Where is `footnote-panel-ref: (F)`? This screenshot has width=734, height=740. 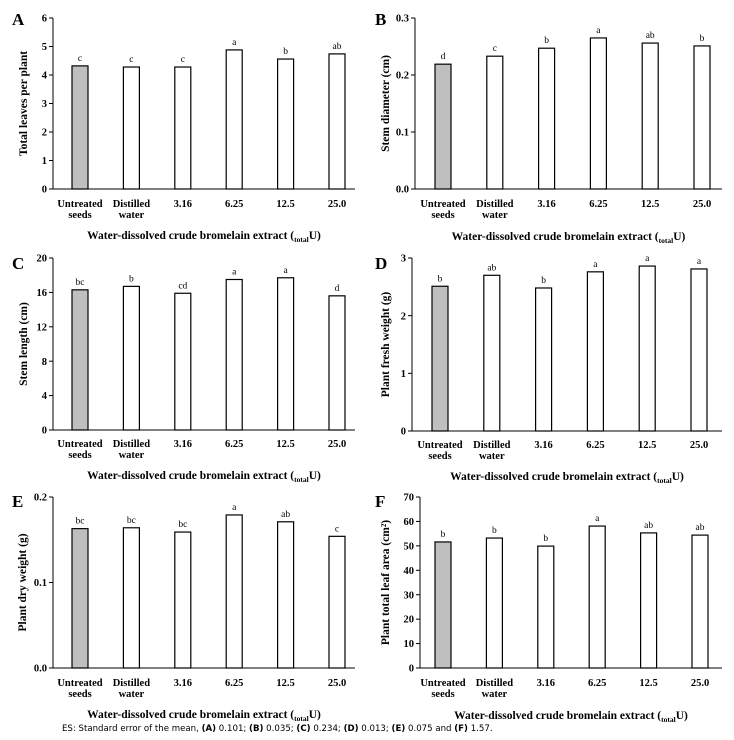
footnote-panel-ref: (F) is located at coordinates (461, 729).